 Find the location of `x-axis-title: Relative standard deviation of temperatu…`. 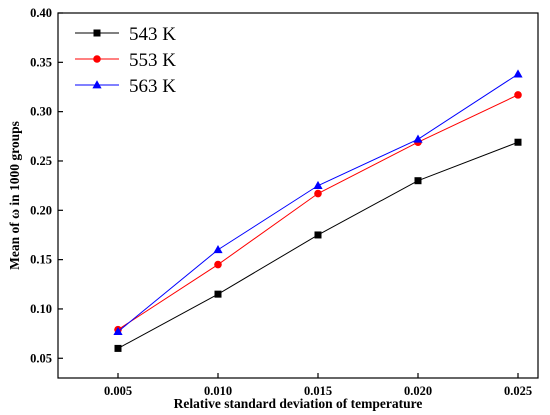

x-axis-title: Relative standard deviation of temperatu… is located at coordinates (298, 403).